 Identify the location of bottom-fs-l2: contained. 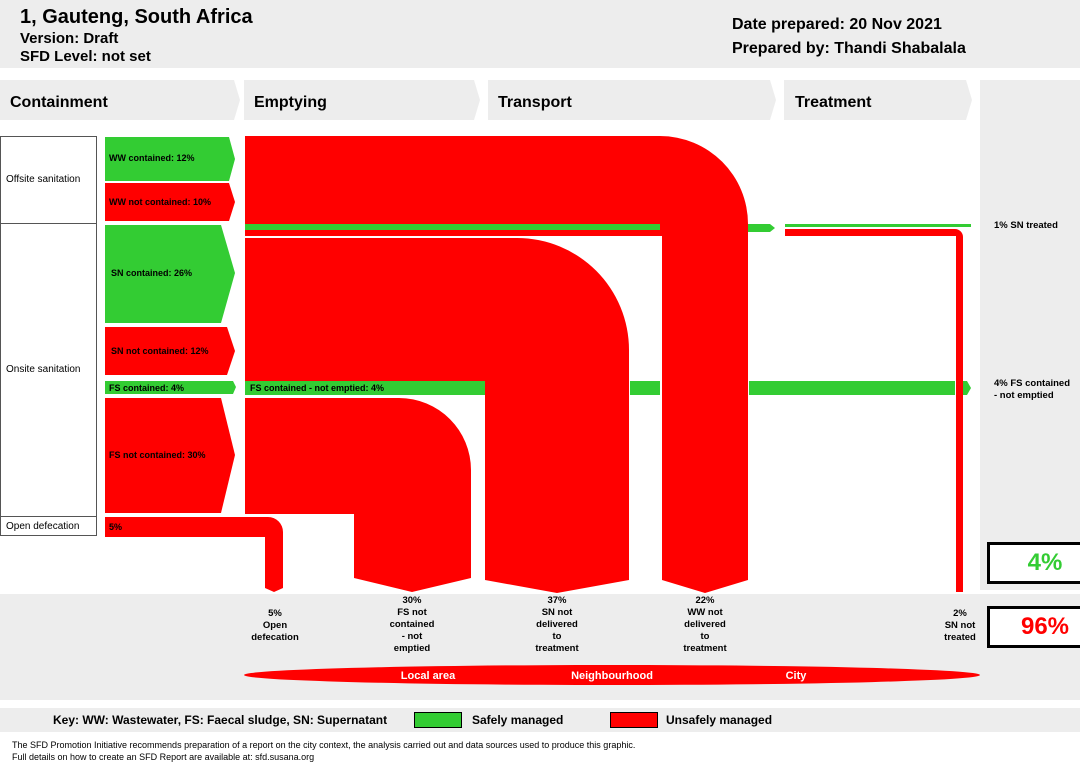
(412, 624).